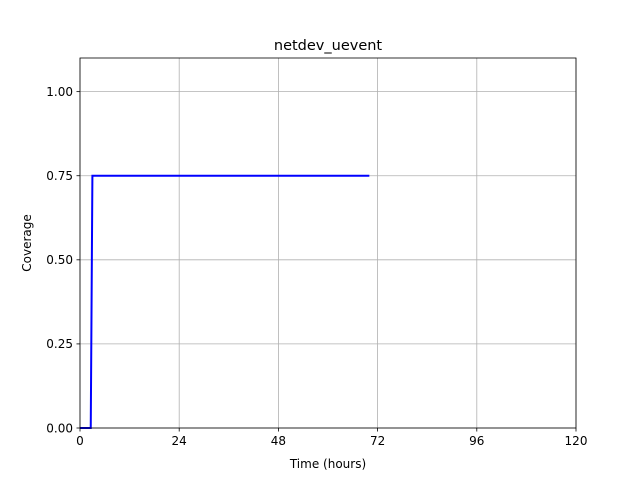  I want to click on x-tick-label: 24, so click(179, 441).